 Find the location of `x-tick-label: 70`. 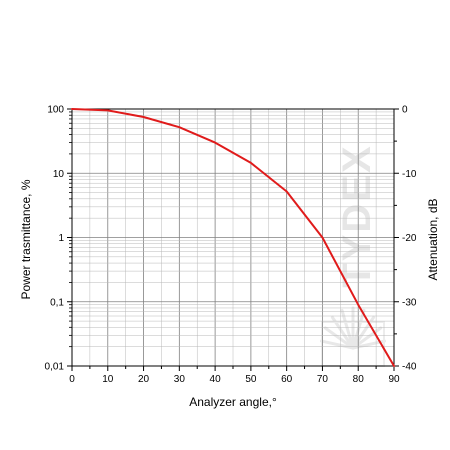

x-tick-label: 70 is located at coordinates (323, 379).